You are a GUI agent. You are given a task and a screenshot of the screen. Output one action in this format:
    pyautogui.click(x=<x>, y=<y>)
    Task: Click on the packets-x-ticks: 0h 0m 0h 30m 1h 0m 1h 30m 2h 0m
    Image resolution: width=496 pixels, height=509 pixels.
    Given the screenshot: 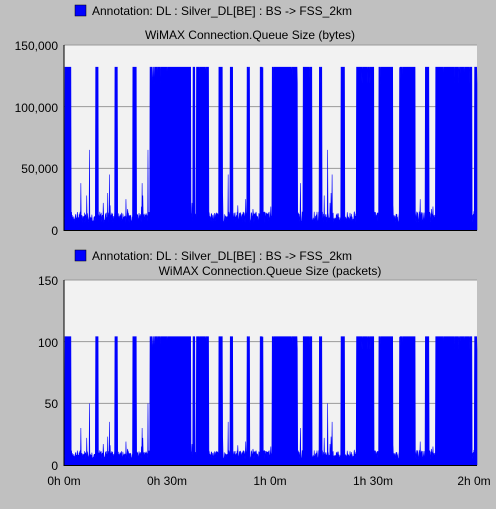 What is the action you would take?
    pyautogui.click(x=268, y=481)
    